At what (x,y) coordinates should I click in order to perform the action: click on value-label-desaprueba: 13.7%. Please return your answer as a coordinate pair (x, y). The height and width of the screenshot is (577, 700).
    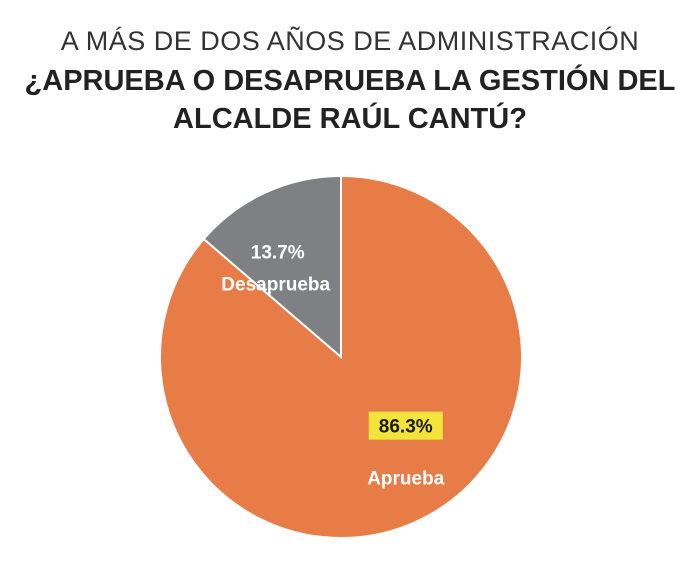
    Looking at the image, I should click on (278, 252).